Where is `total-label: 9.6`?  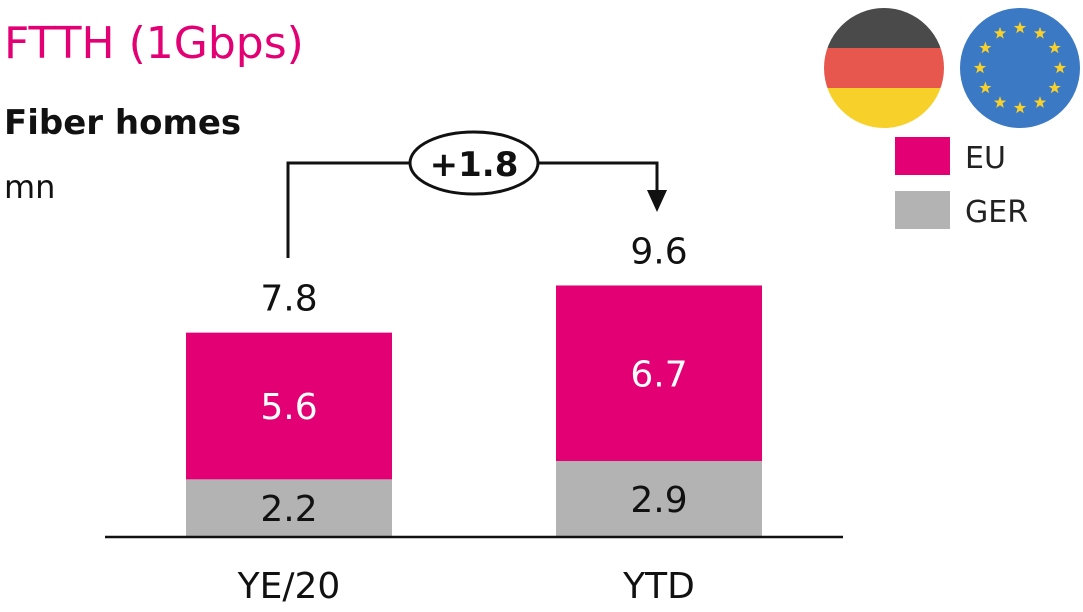
total-label: 9.6 is located at coordinates (658, 251).